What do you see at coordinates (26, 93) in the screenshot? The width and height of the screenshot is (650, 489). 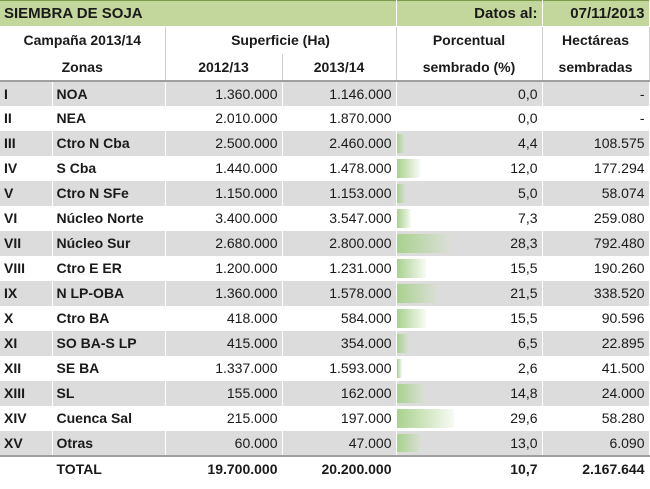 I see `zone-code: I` at bounding box center [26, 93].